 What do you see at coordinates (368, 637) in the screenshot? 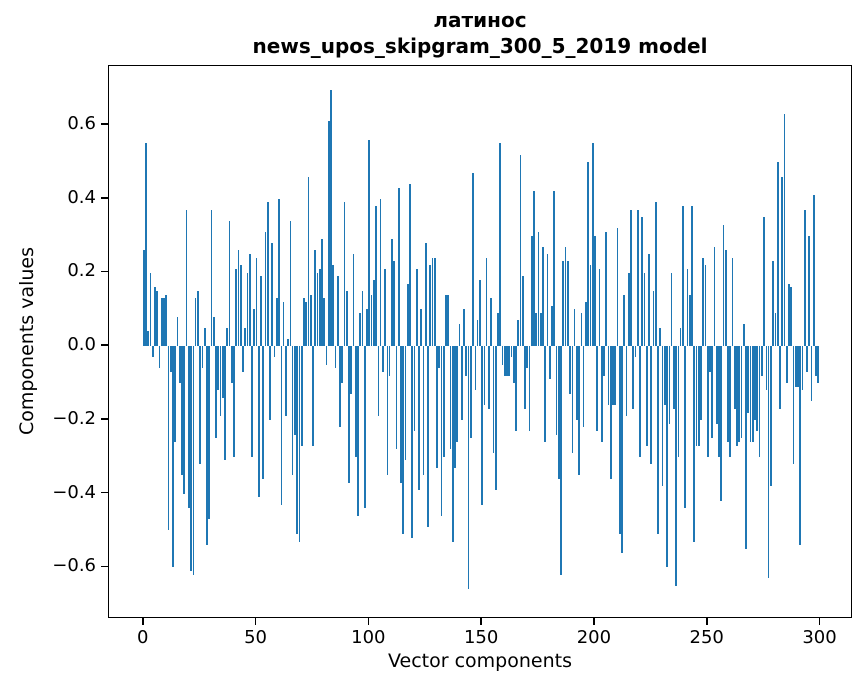
I see `x-tick-label: 100` at bounding box center [368, 637].